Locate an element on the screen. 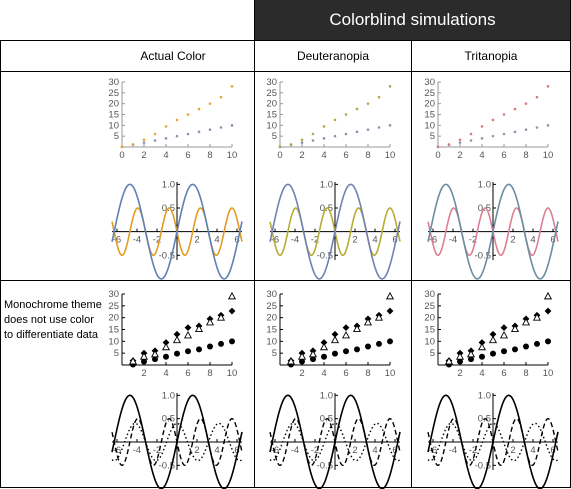 The width and height of the screenshot is (571, 489). line-mono-tritanopia: -6 -4 -2 2 4 61.00.5-0.5 is located at coordinates (493, 439).